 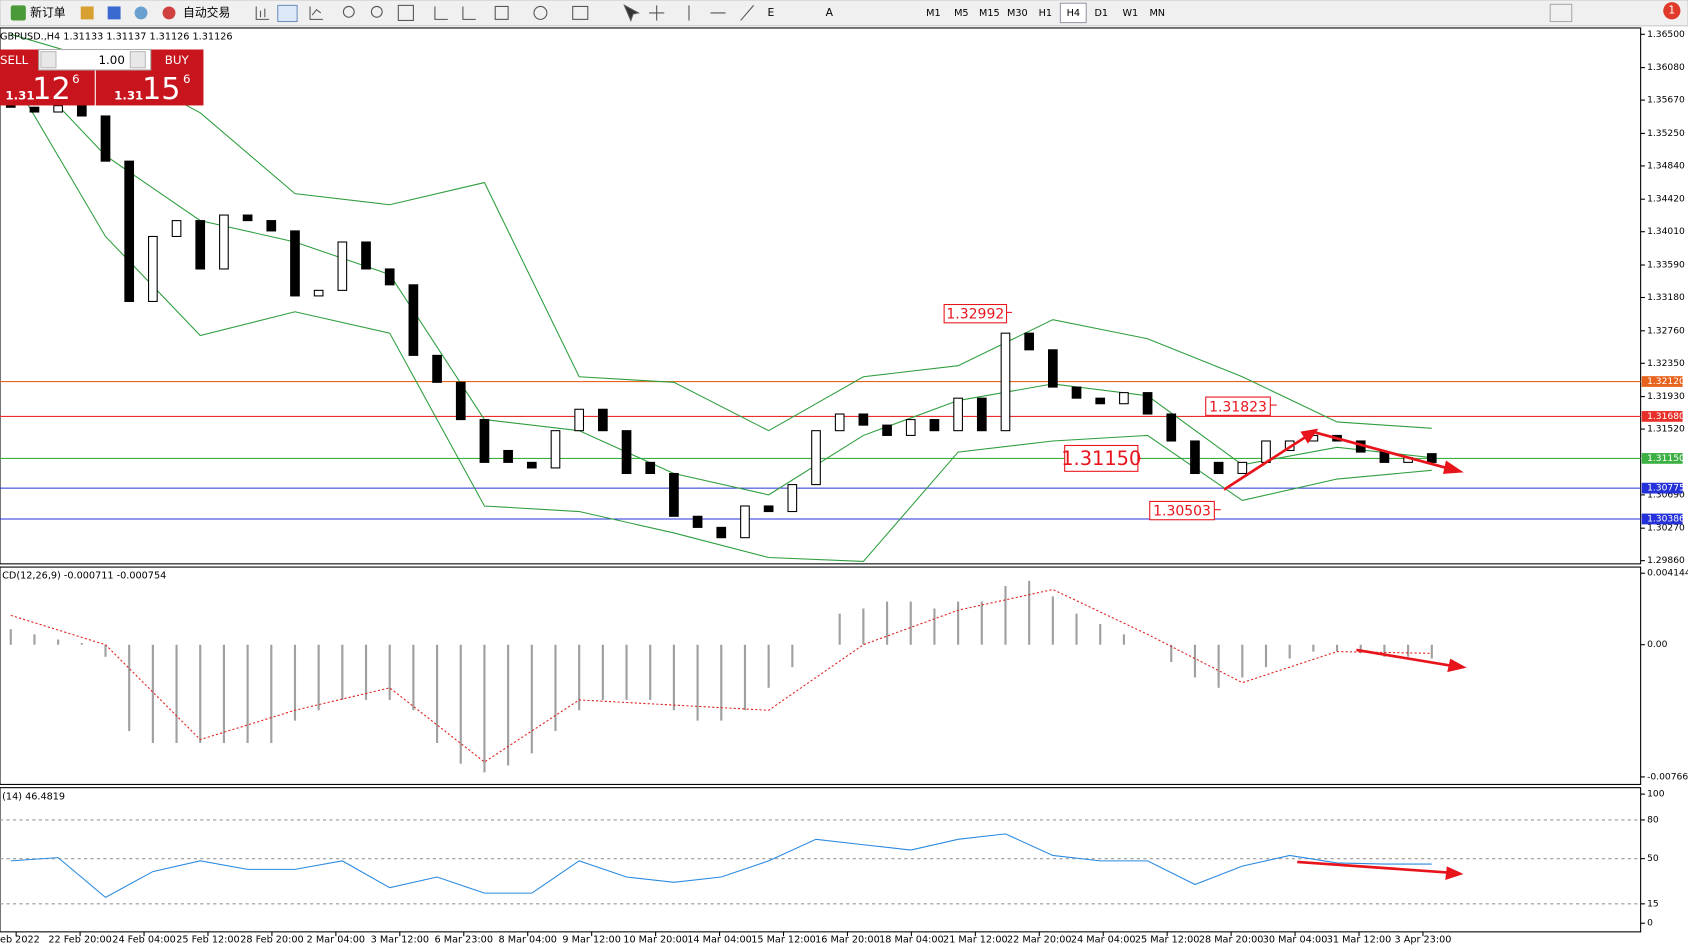 I want to click on arrow, so click(x=1405, y=658).